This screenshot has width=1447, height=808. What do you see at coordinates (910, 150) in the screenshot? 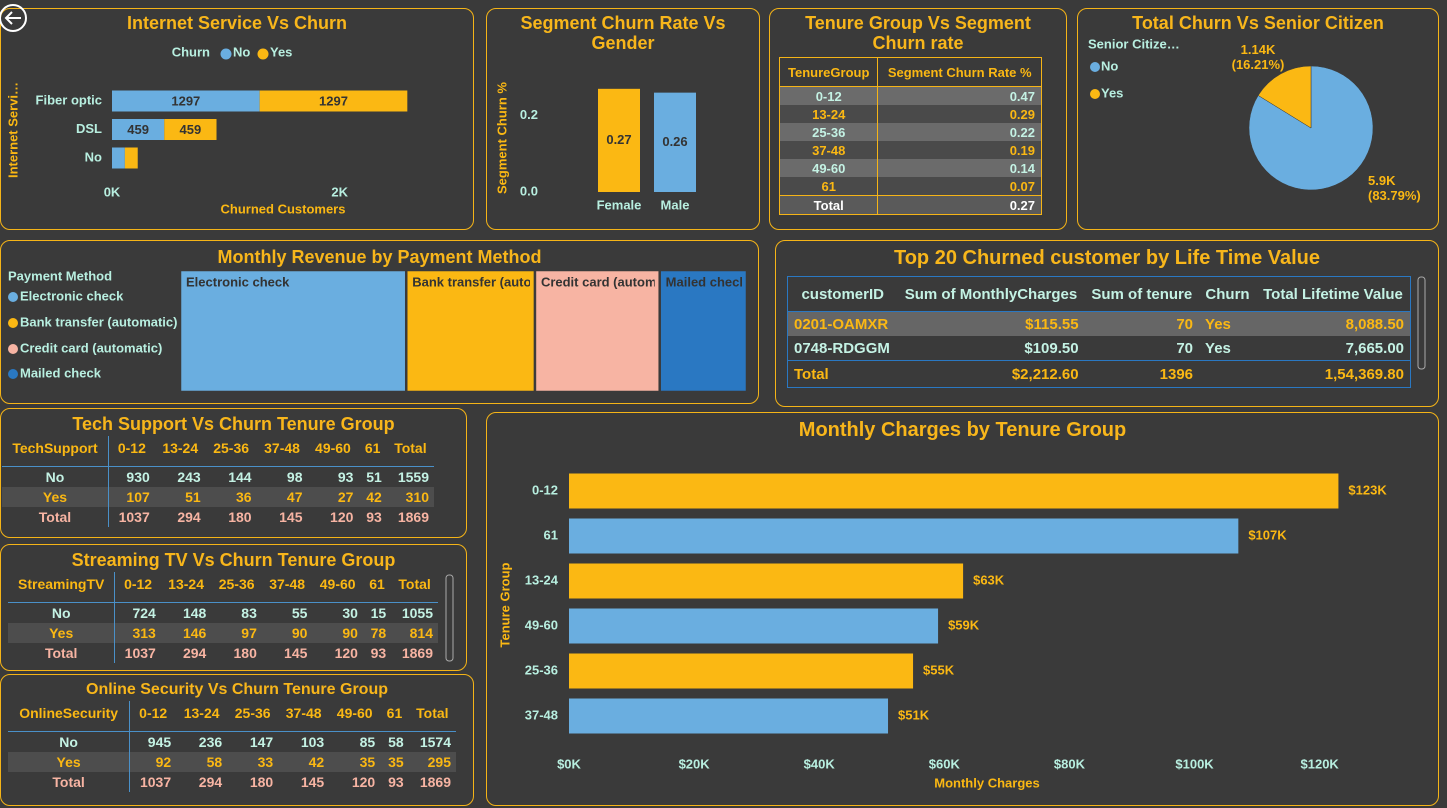
I see `table-row: 37-48 0.19` at bounding box center [910, 150].